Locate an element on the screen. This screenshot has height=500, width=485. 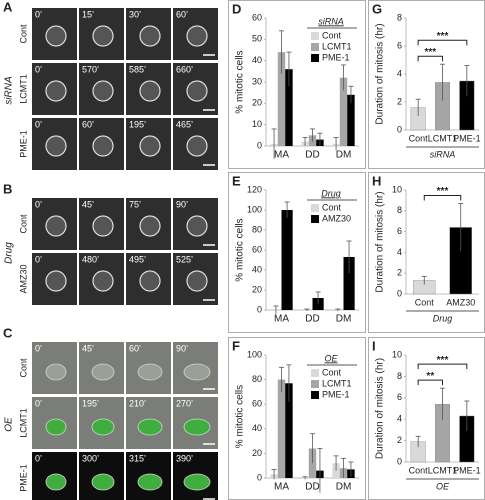
panel-letter: G is located at coordinates (377, 8).